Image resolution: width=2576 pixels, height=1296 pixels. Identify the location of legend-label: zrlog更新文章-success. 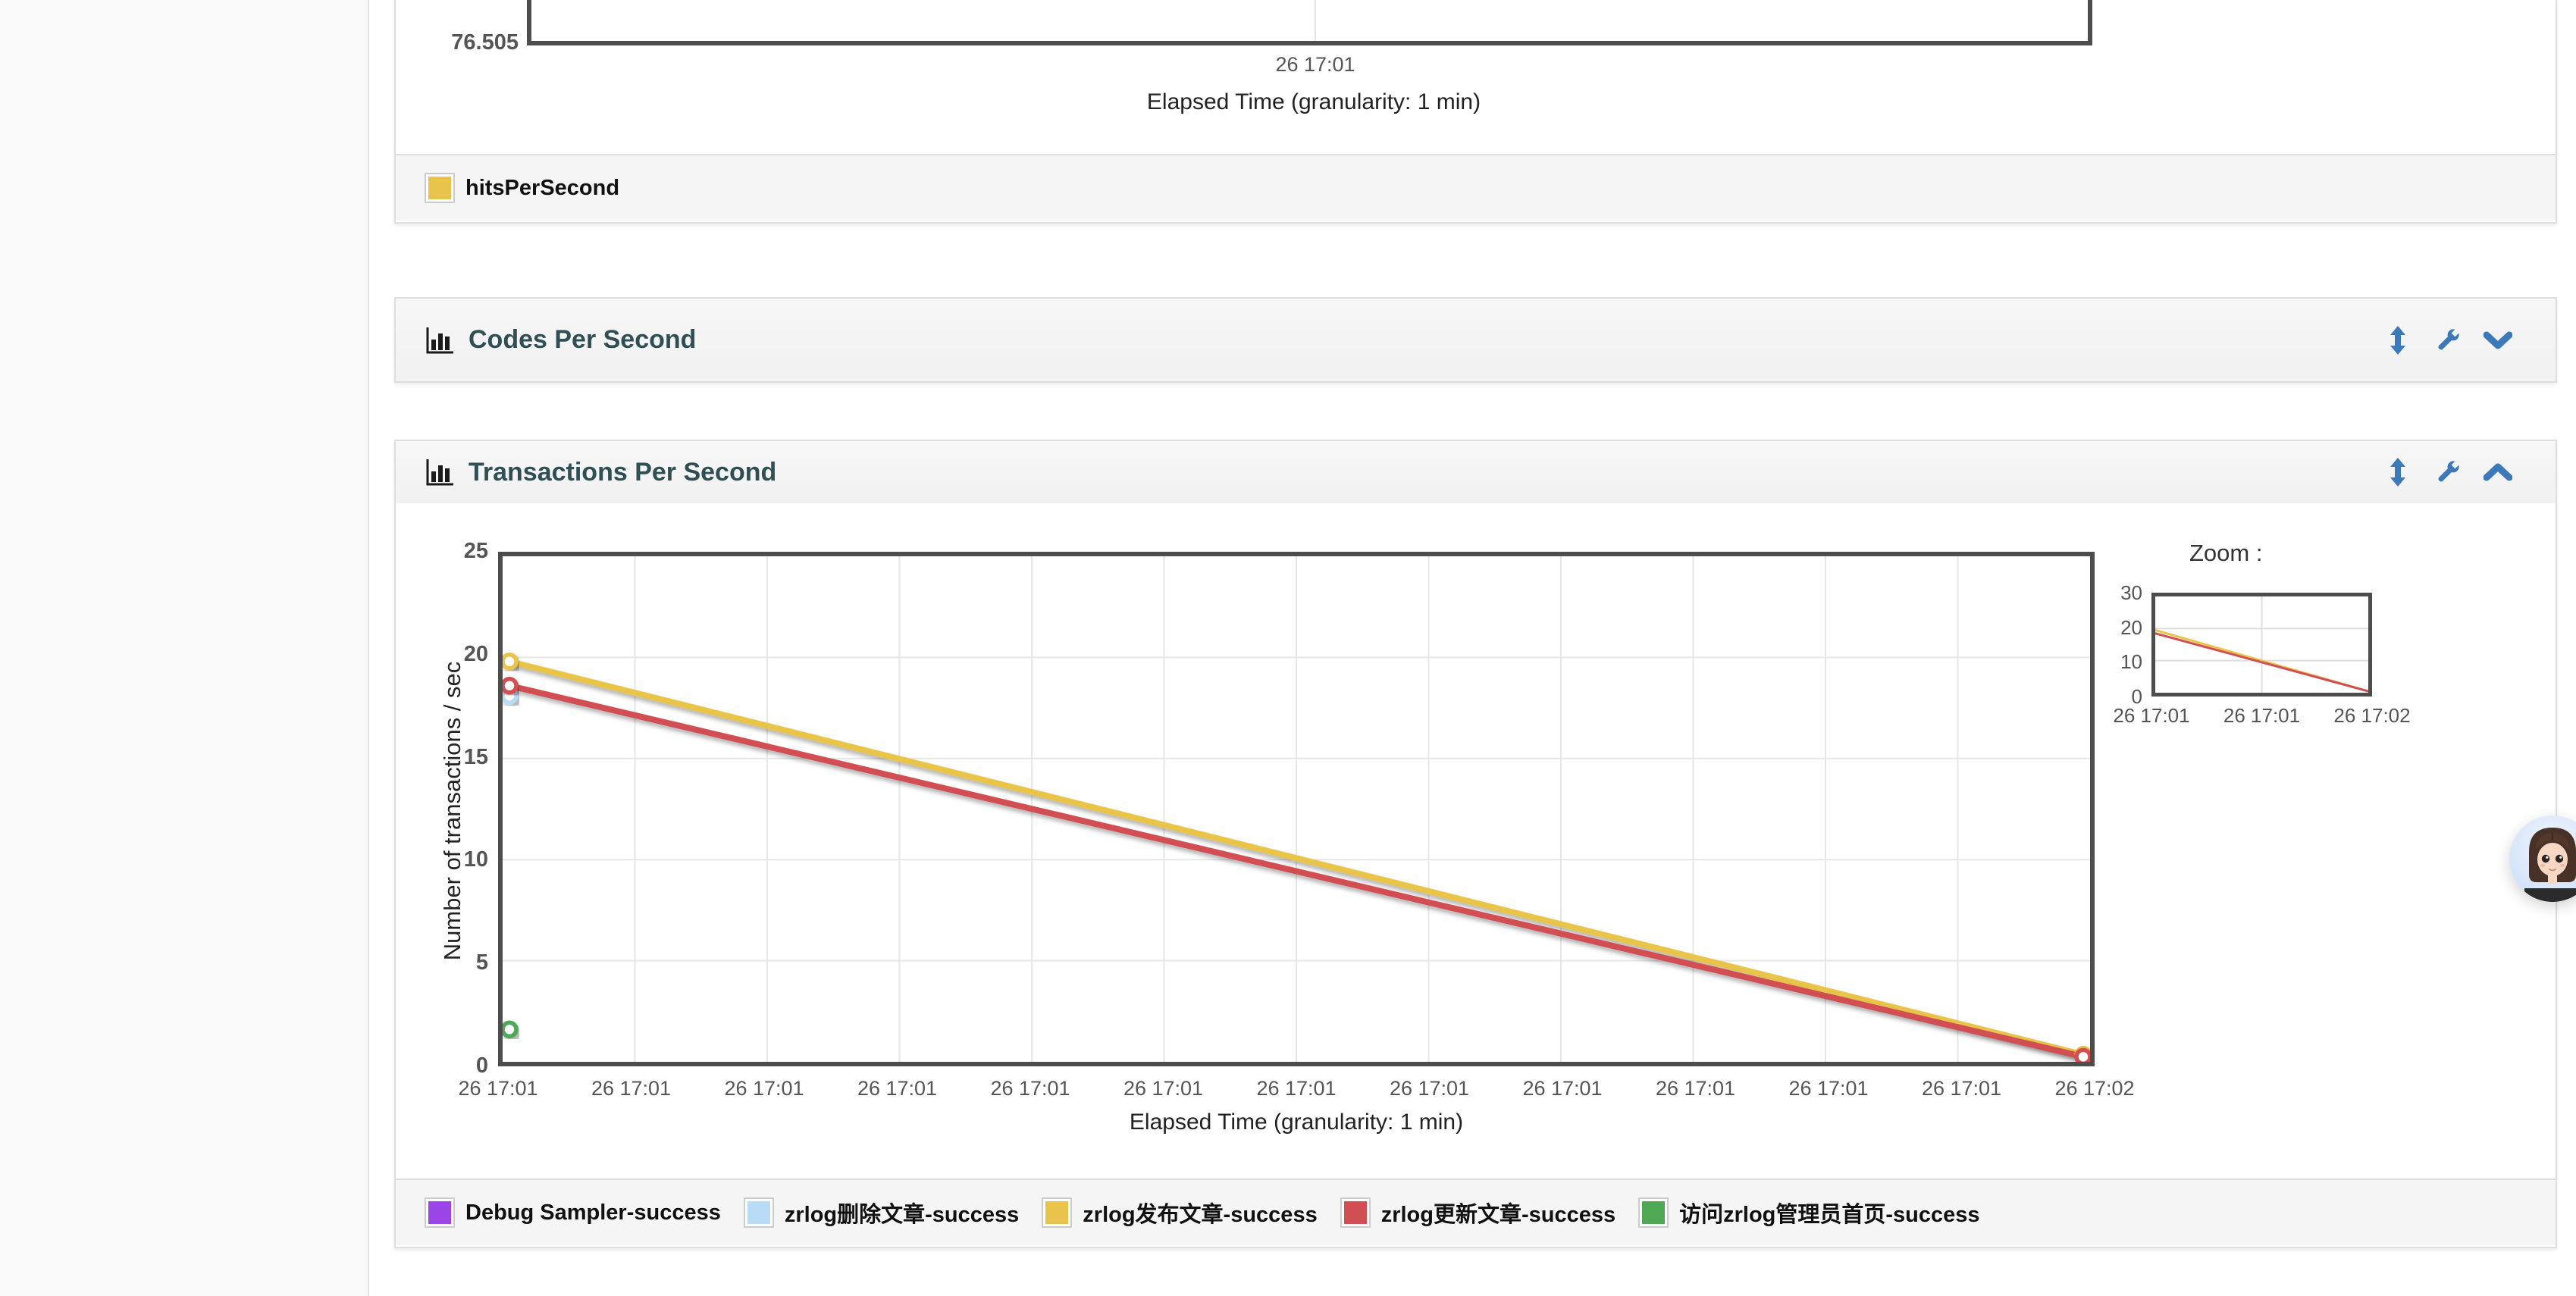
(1498, 1215).